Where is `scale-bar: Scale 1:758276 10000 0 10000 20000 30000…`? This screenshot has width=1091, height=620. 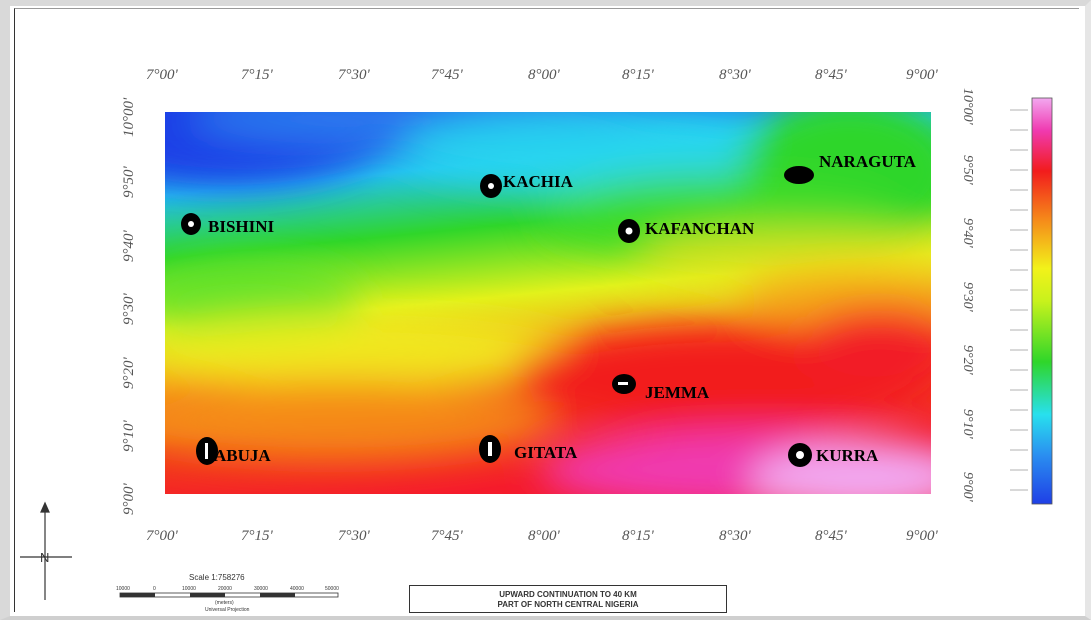
scale-bar: Scale 1:758276 10000 0 10000 20000 30000… is located at coordinates (227, 593).